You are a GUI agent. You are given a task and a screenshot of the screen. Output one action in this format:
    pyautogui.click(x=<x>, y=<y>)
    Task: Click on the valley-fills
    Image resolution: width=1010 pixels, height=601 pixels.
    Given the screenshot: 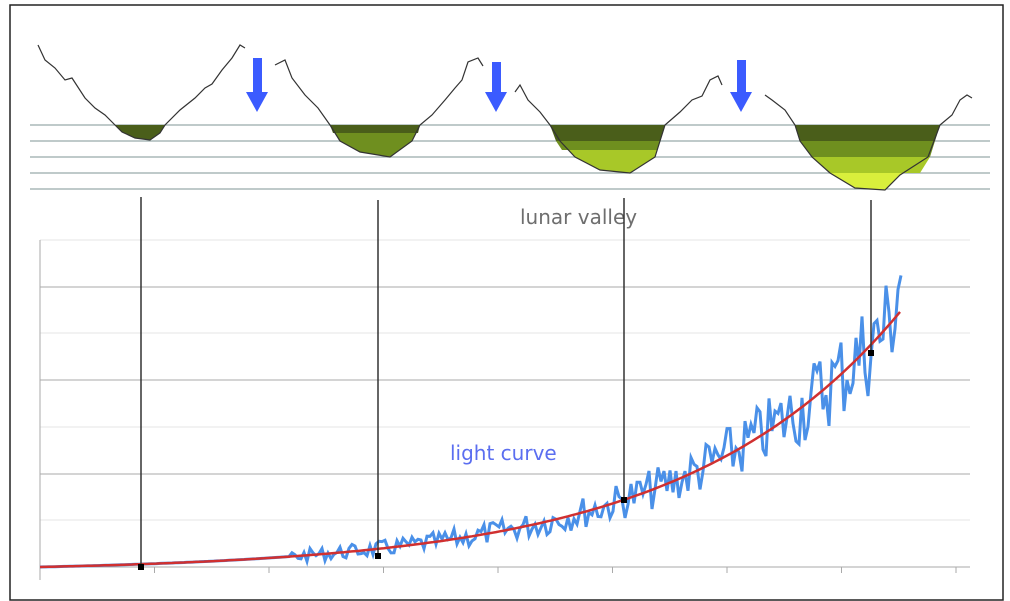 What is the action you would take?
    pyautogui.click(x=527, y=157)
    